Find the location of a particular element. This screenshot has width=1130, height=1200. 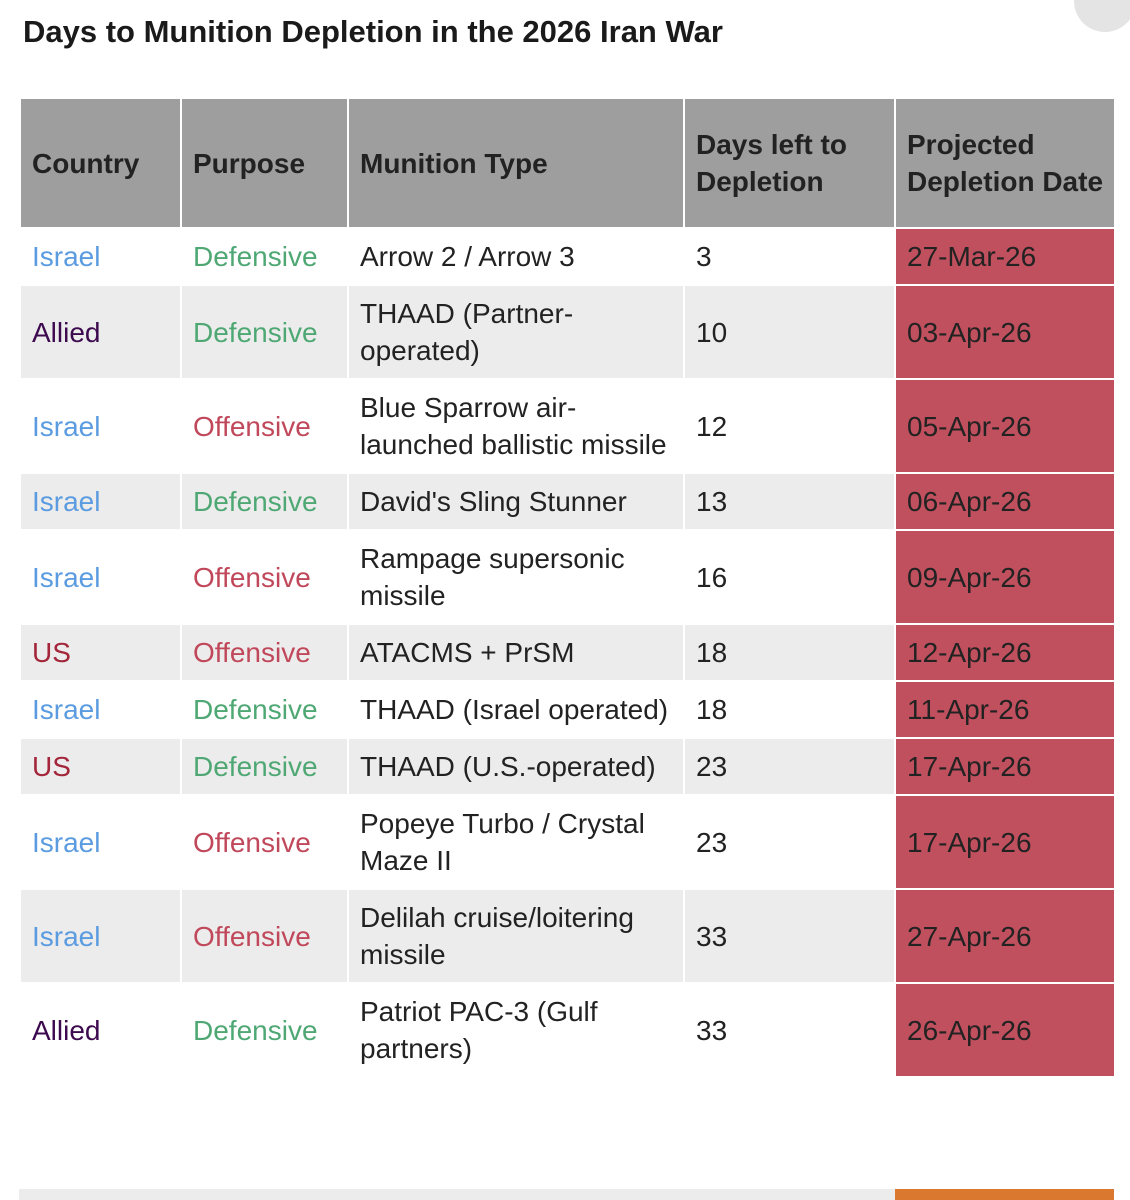

table-cell: 26-Apr-26 is located at coordinates (1005, 1030).